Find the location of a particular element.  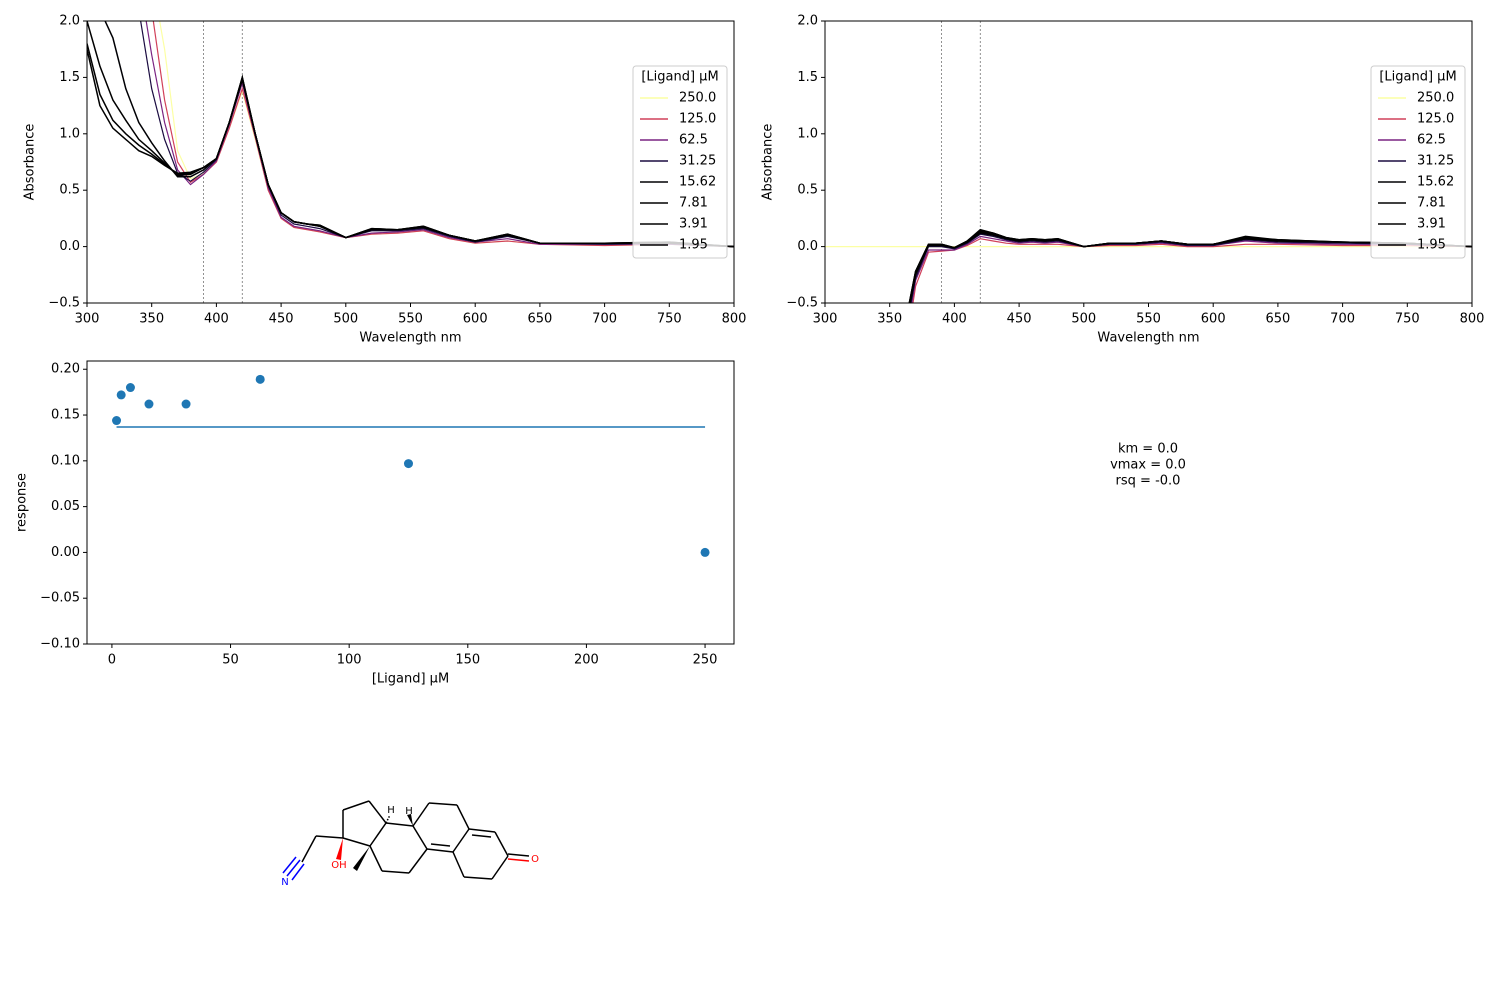

y-tick-label: 0.05 is located at coordinates (65, 506).